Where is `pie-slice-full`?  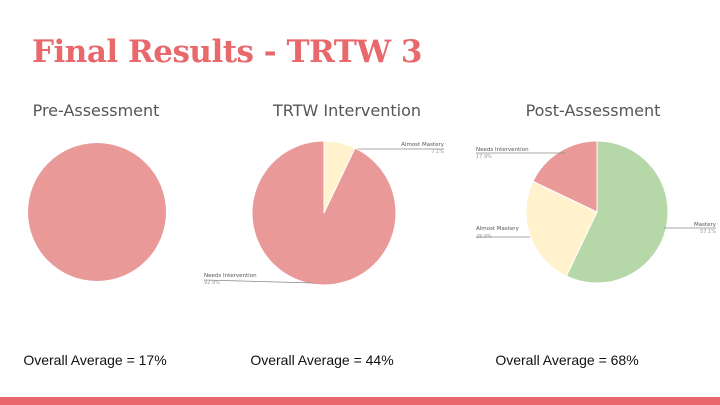
pie-slice-full is located at coordinates (97, 212).